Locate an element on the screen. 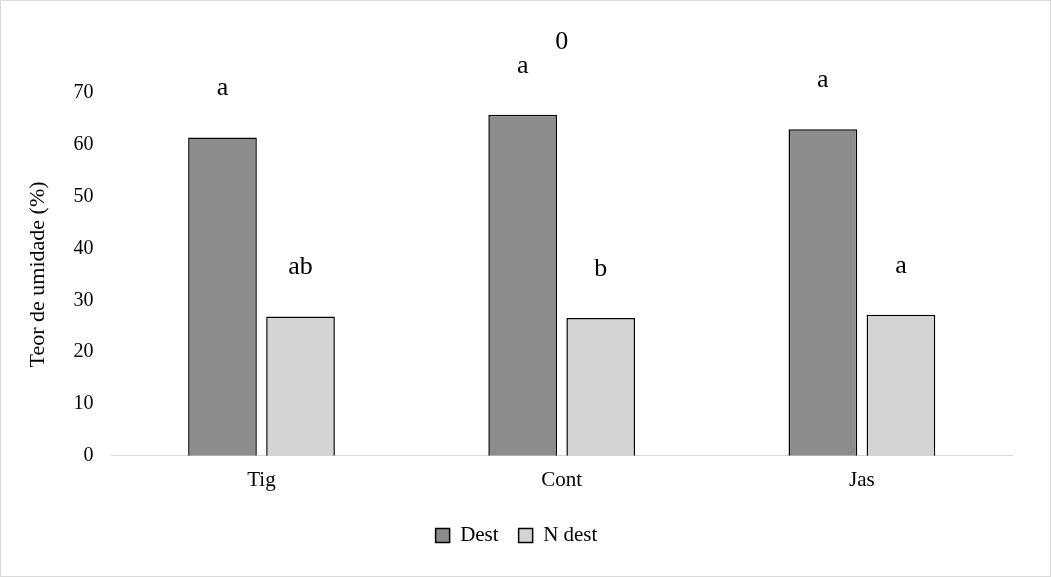 The width and height of the screenshot is (1051, 577). annotation: b is located at coordinates (601, 267).